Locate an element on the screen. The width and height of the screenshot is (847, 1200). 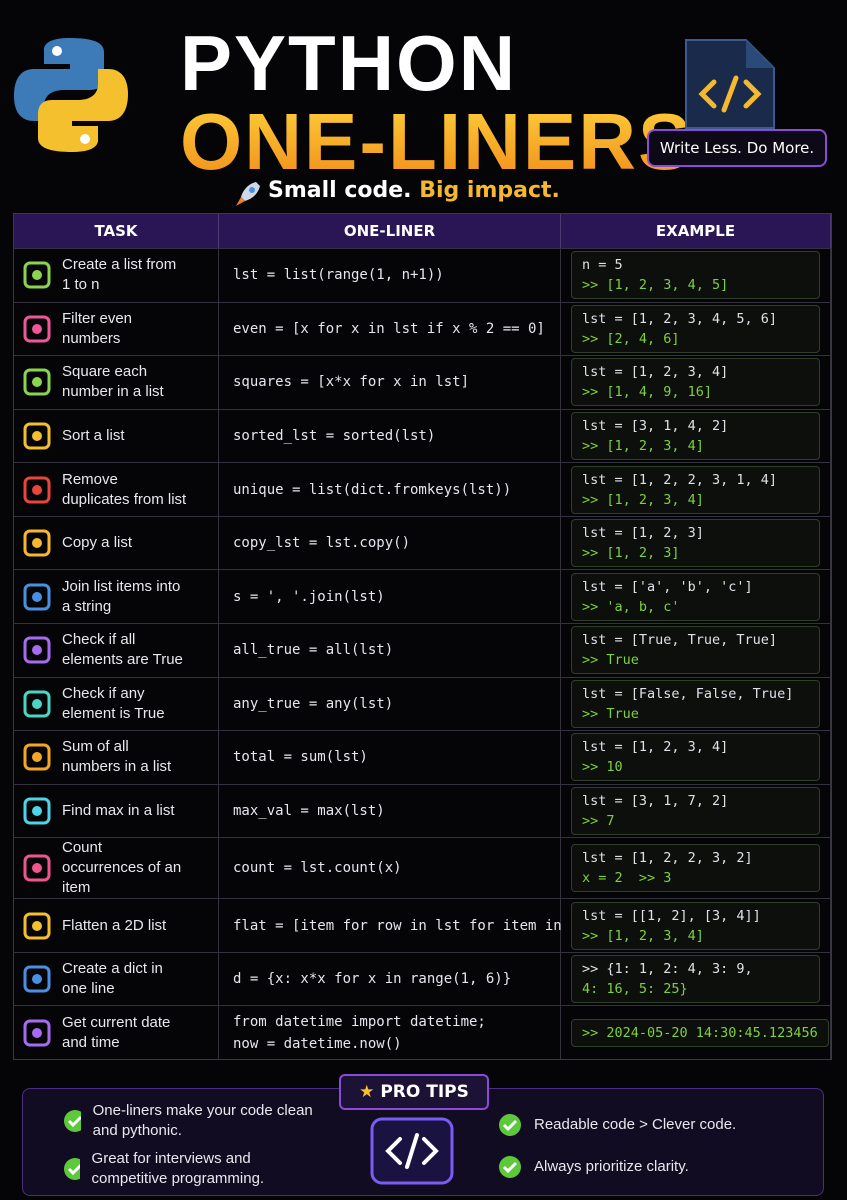
example-line: >> True is located at coordinates (610, 660).